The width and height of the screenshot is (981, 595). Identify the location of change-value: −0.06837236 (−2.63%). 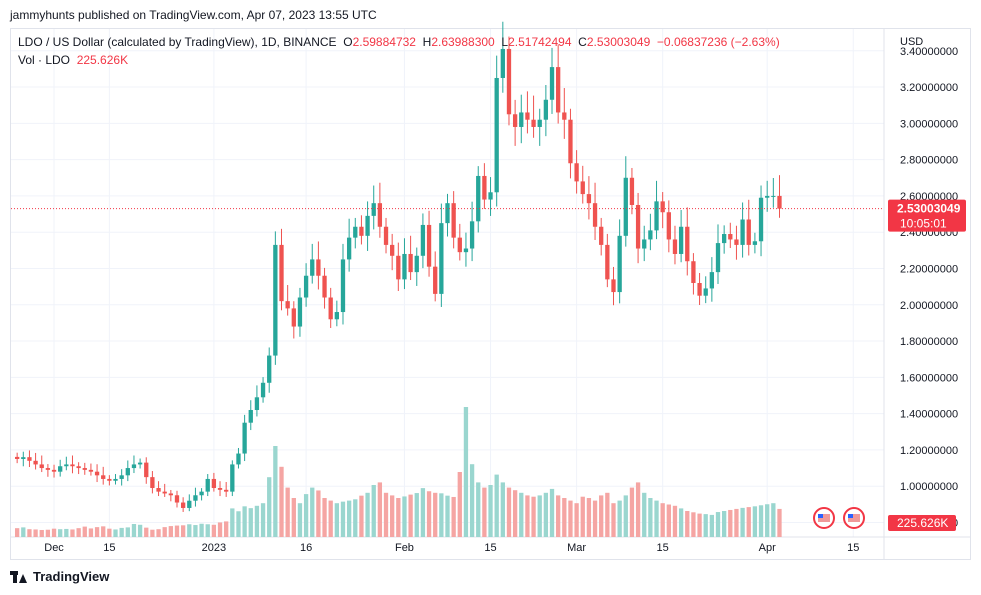
(718, 42).